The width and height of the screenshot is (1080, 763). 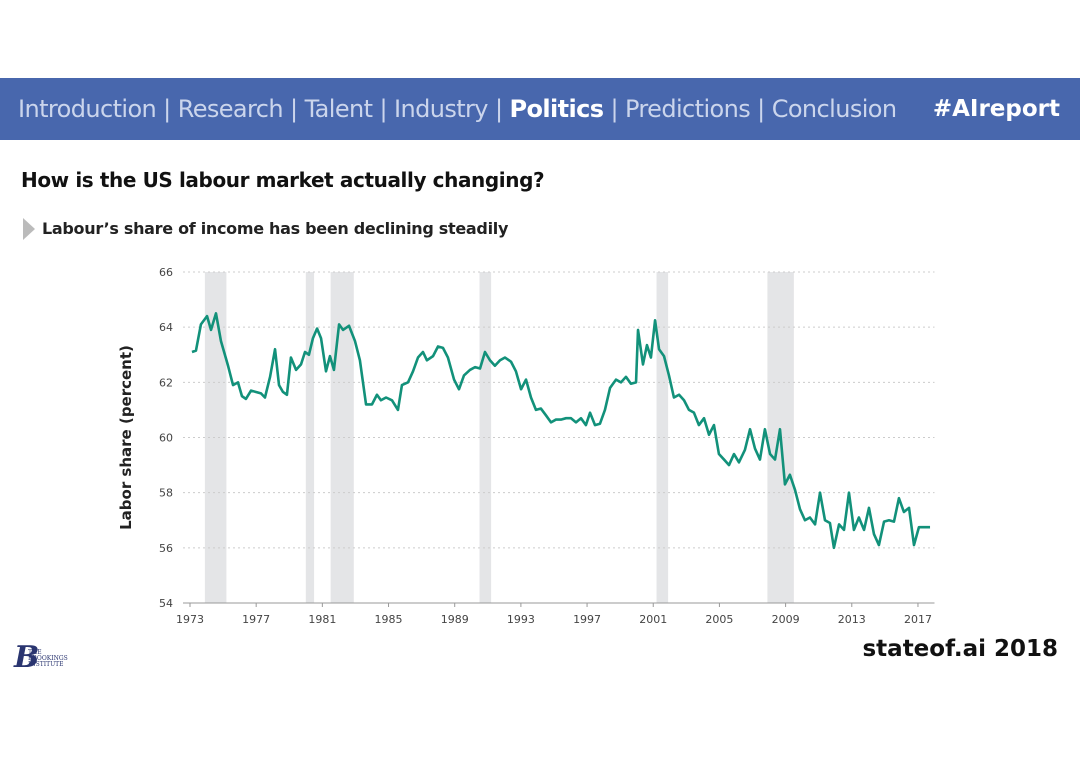 I want to click on y-tick-label: 56, so click(x=166, y=548).